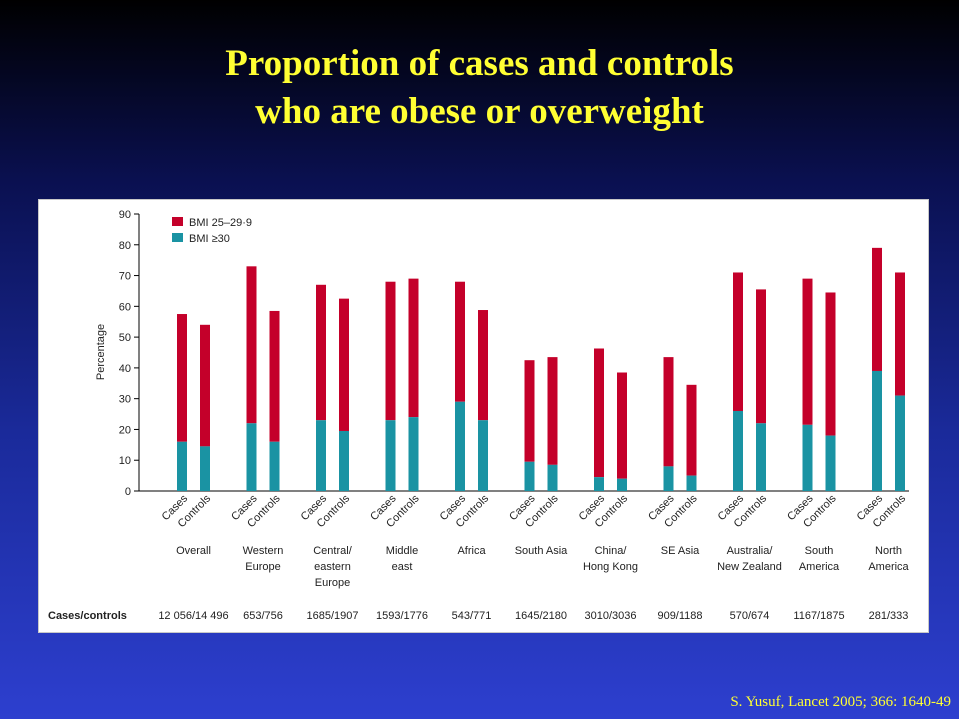 The height and width of the screenshot is (719, 959). Describe the element at coordinates (402, 551) in the screenshot. I see `group-label: Middle` at that location.